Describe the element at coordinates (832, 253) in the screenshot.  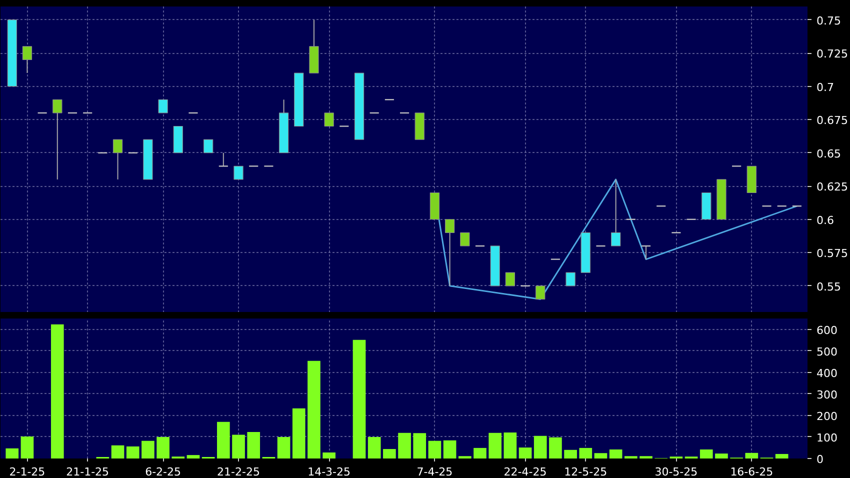
I see `y-tick-label: 0.575` at that location.